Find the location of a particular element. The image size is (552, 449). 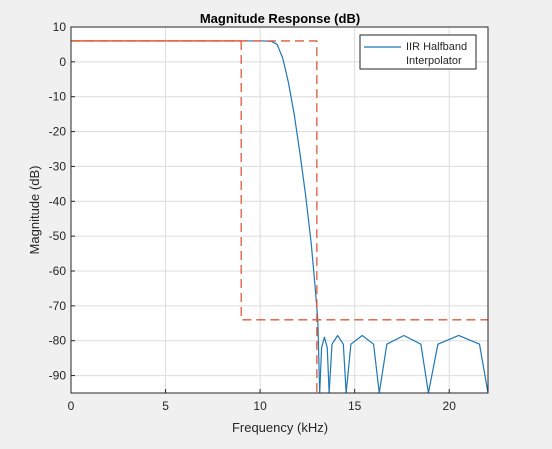

y-tick-label: -90 is located at coordinates (58, 376).